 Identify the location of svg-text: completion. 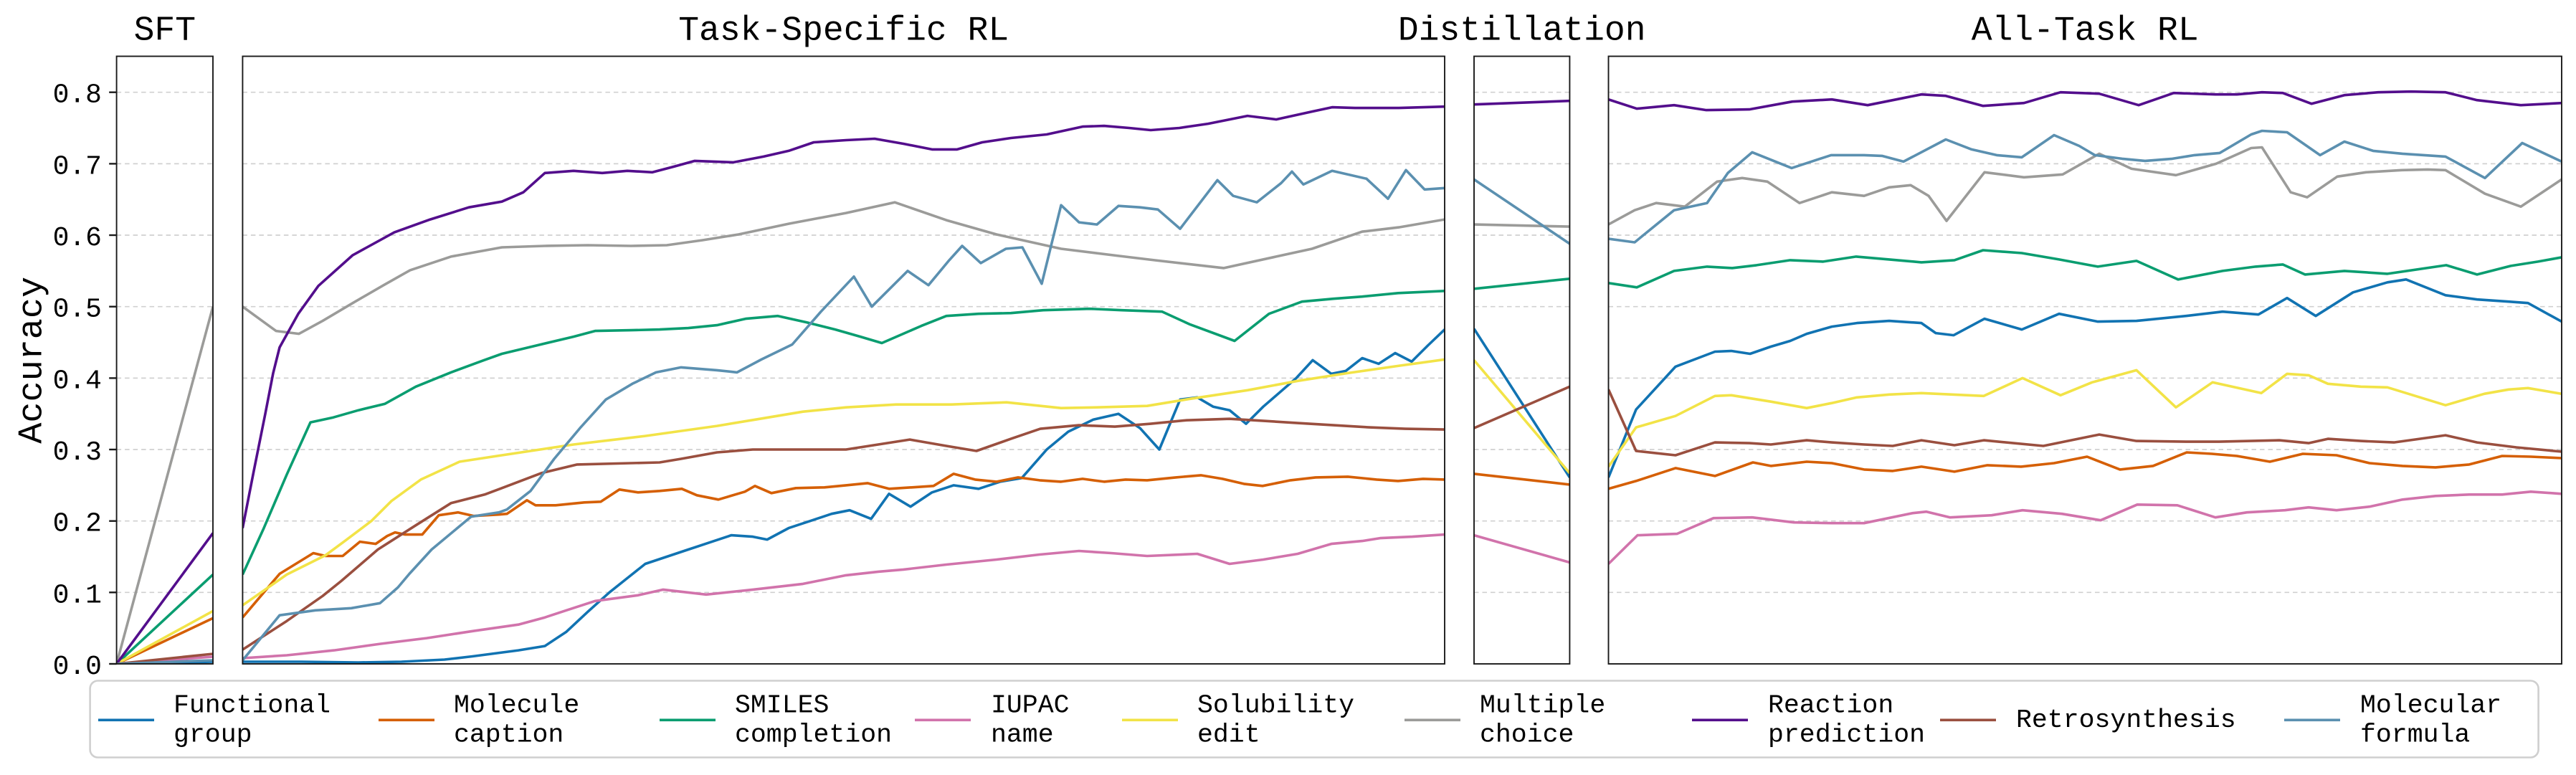
(813, 735).